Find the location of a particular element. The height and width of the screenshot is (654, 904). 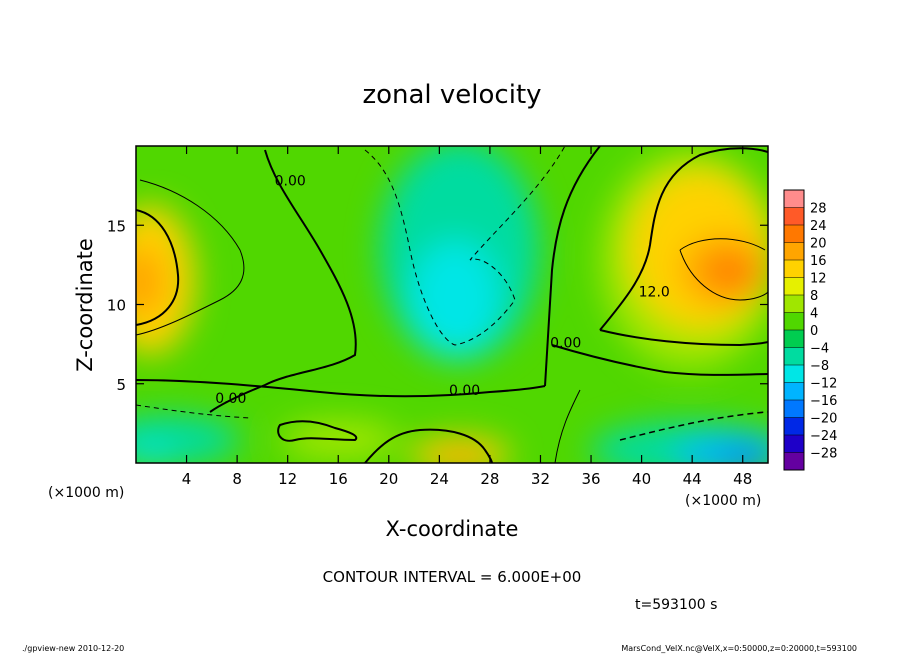

colorbar-label: 12 is located at coordinates (818, 279).